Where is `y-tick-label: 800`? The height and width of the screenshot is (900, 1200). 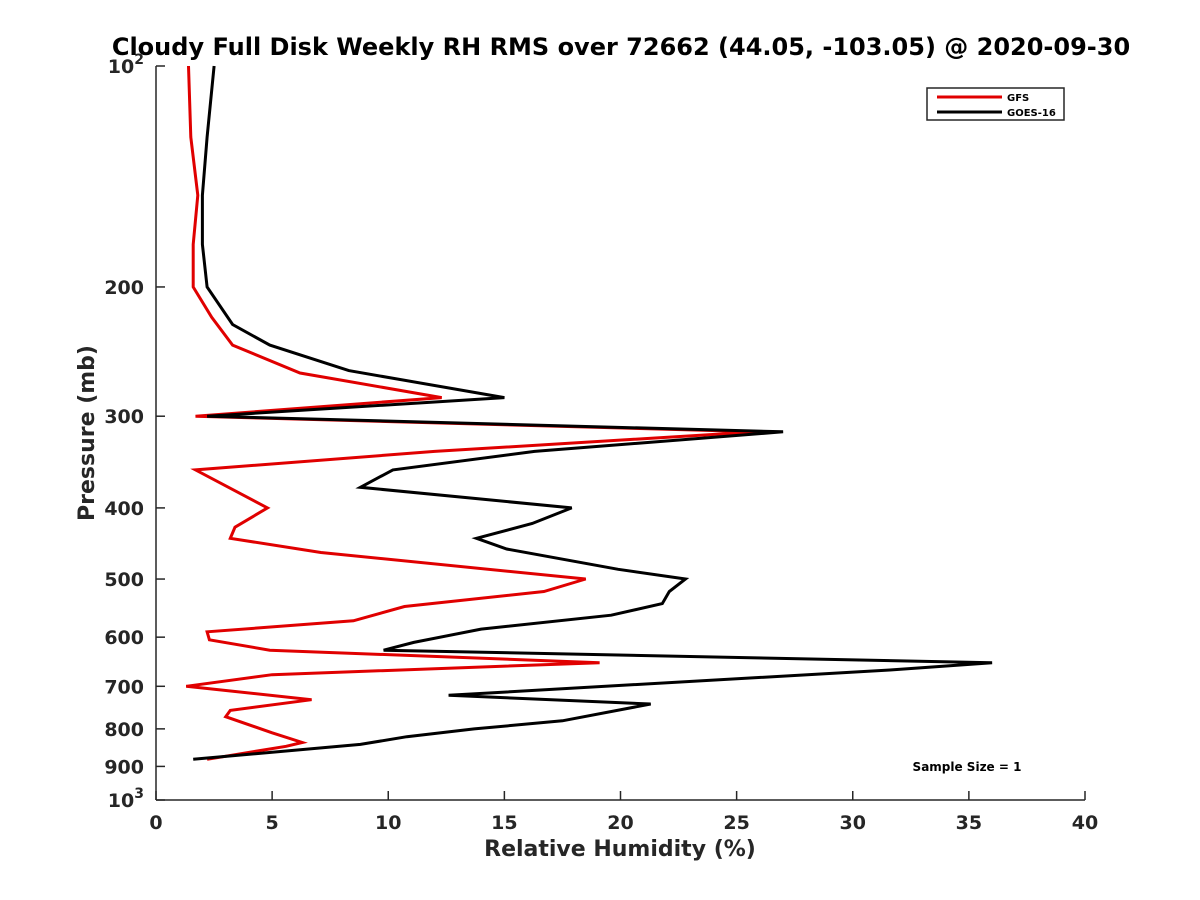
y-tick-label: 800 is located at coordinates (124, 730).